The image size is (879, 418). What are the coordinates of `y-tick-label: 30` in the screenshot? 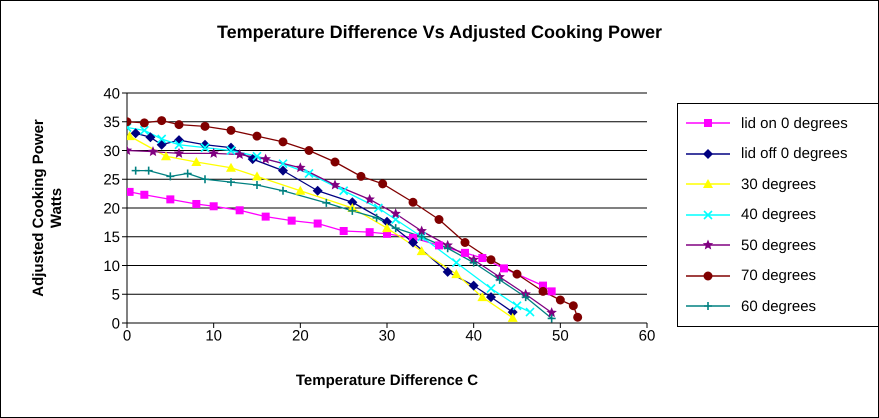 It's located at (111, 151).